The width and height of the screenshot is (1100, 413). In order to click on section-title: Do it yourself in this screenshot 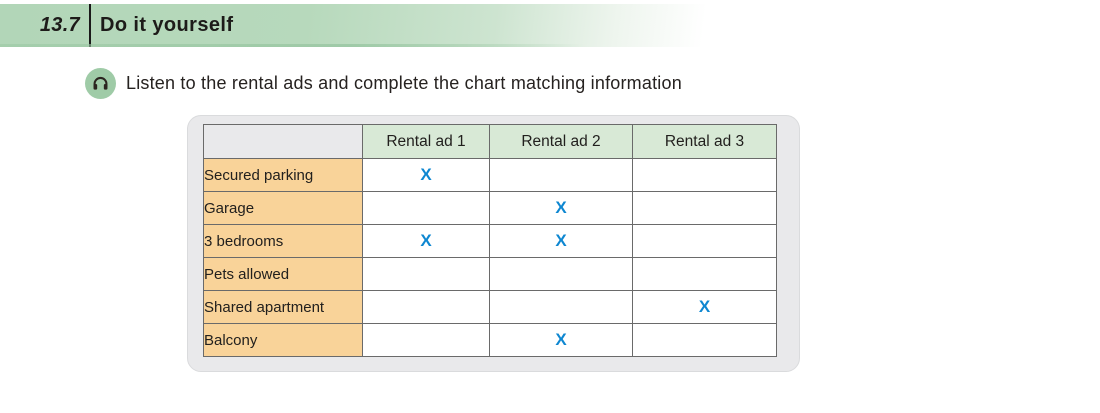, I will do `click(167, 25)`.